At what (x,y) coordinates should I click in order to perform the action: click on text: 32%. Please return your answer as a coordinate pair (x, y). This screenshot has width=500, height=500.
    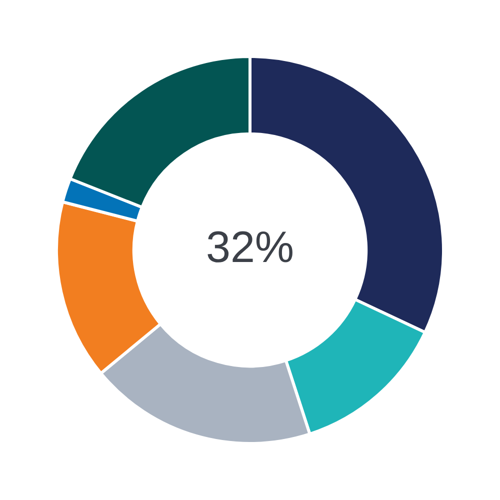
    Looking at the image, I should click on (250, 247).